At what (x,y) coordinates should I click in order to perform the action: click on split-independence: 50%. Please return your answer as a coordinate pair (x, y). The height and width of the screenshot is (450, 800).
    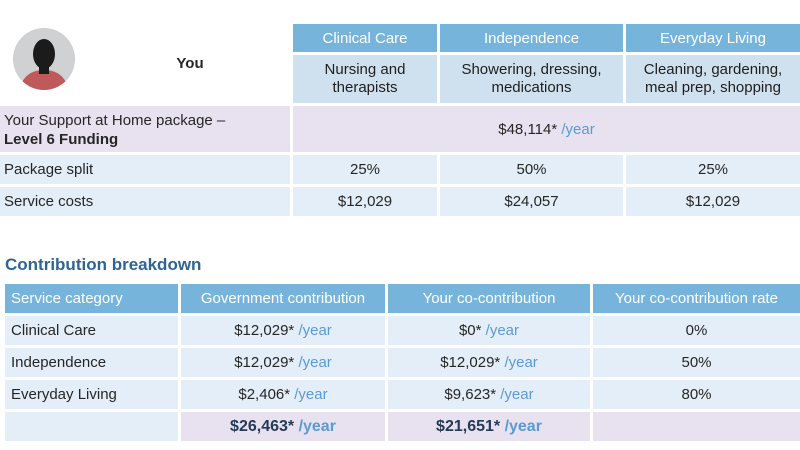
    Looking at the image, I should click on (531, 169).